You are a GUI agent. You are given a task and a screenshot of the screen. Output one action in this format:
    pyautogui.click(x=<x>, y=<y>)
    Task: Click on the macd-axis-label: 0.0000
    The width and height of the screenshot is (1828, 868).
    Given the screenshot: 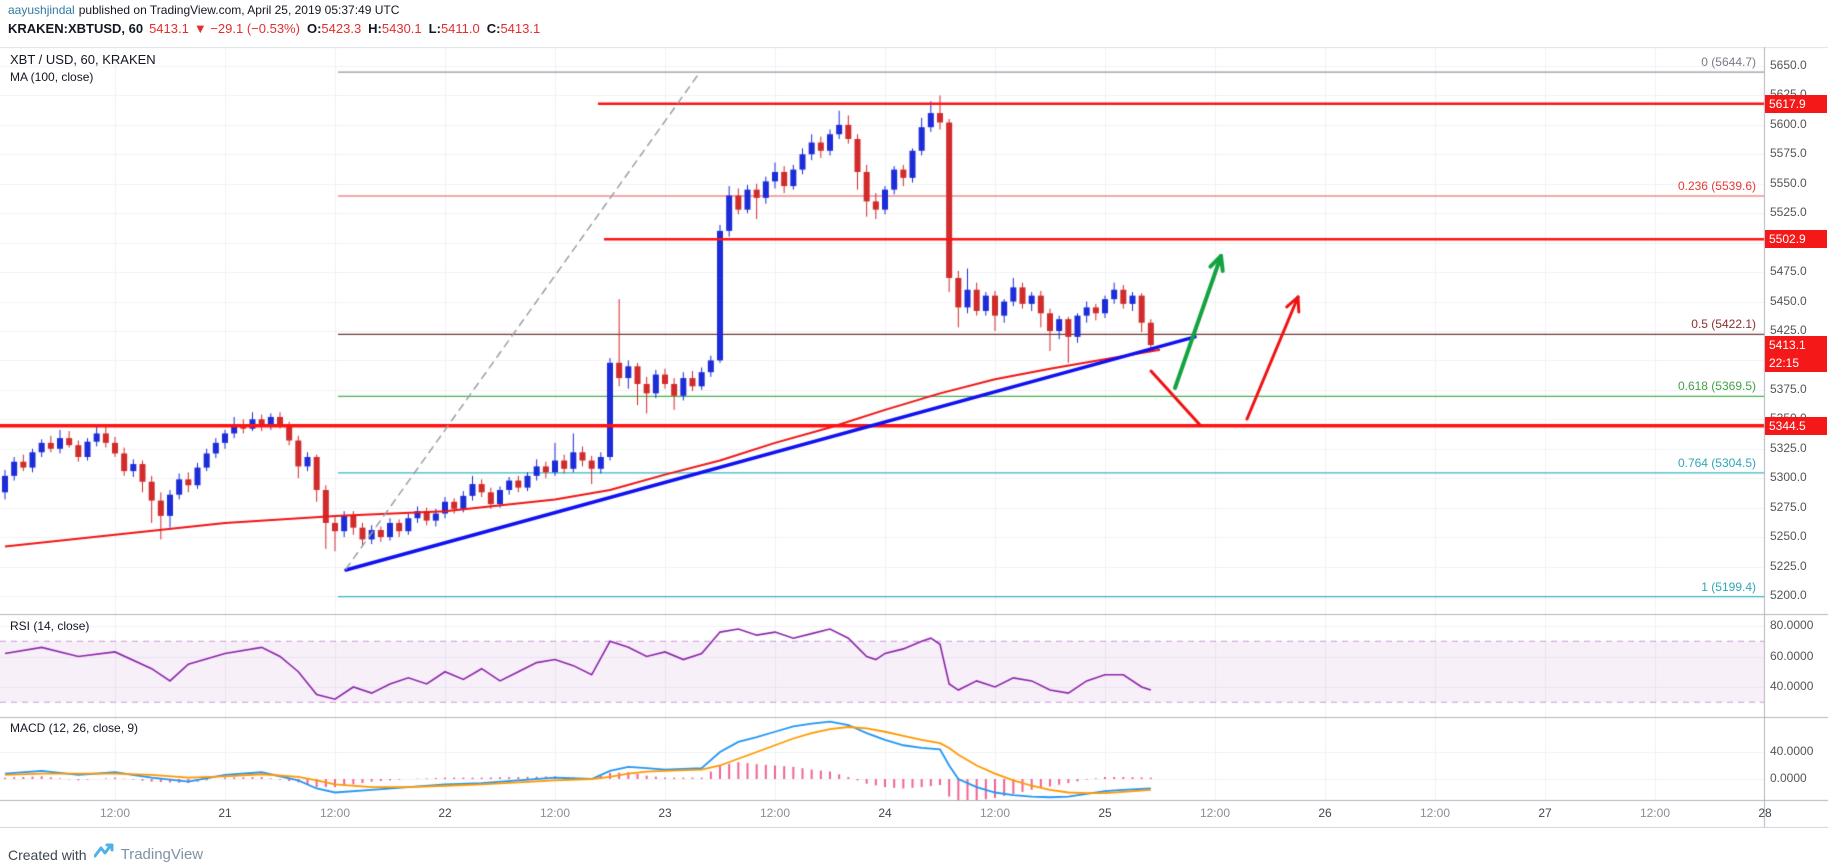 What is the action you would take?
    pyautogui.click(x=1788, y=778)
    